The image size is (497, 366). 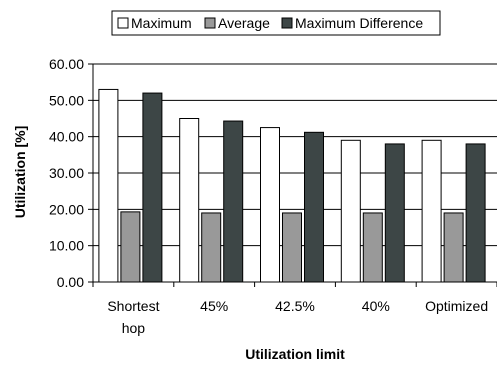 What do you see at coordinates (295, 354) in the screenshot?
I see `x-axis-title: Utilization limit` at bounding box center [295, 354].